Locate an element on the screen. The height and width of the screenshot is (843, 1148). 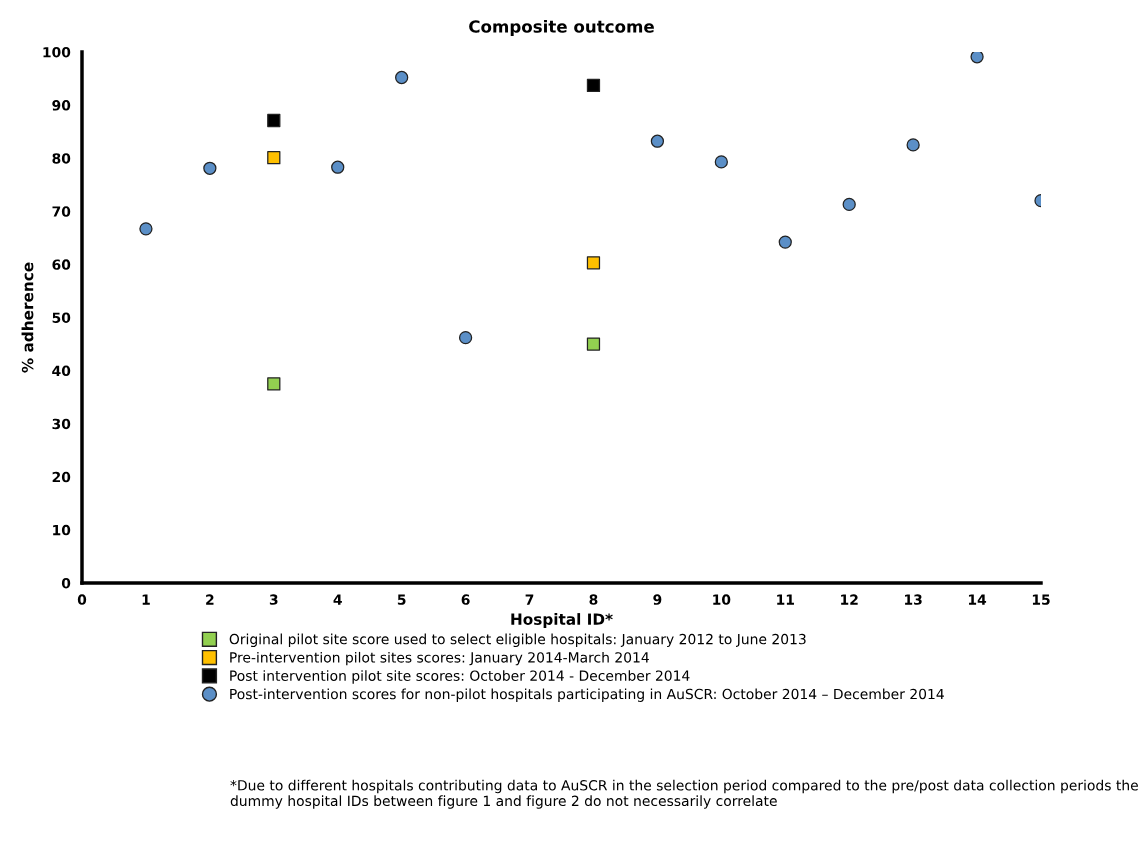
y-tick-label: 80 is located at coordinates (61, 158).